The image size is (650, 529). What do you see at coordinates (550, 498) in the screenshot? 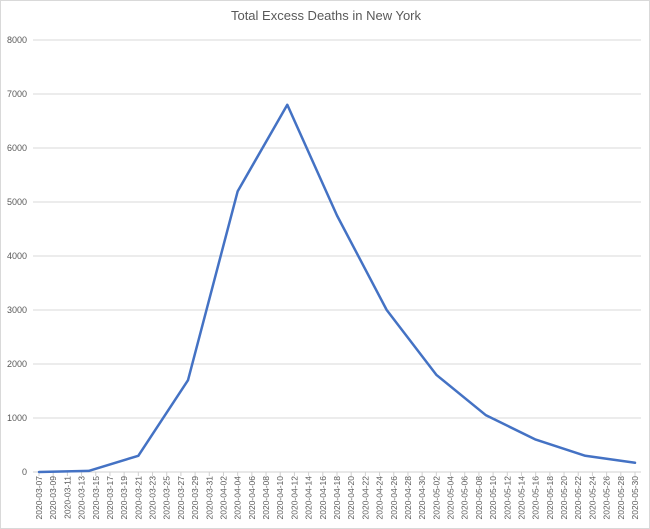
I see `x-tick-label: 2020-05-18` at bounding box center [550, 498].